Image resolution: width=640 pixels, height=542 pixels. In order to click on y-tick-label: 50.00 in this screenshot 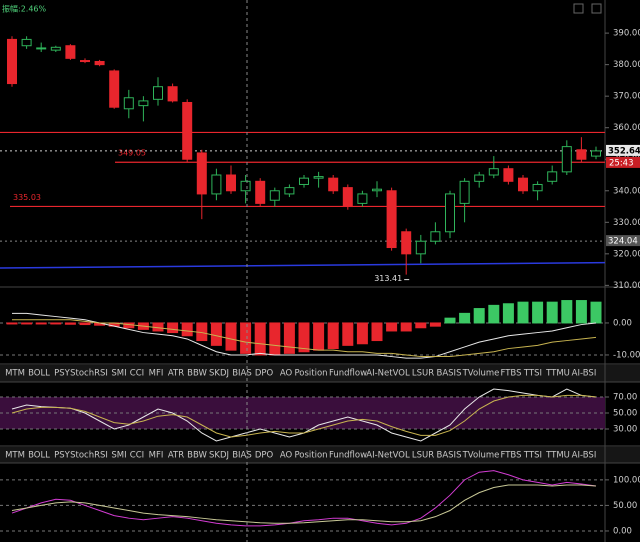, I will do `click(625, 506)`.